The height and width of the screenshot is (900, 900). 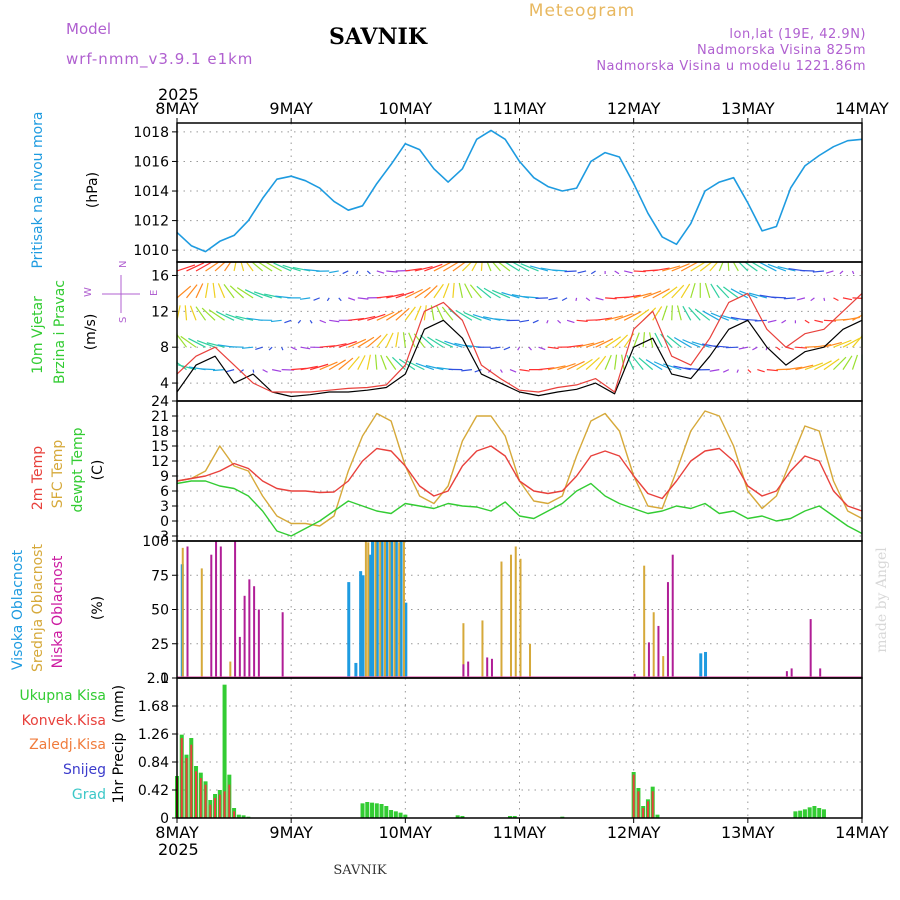 I want to click on temp-unit: (C), so click(x=98, y=470).